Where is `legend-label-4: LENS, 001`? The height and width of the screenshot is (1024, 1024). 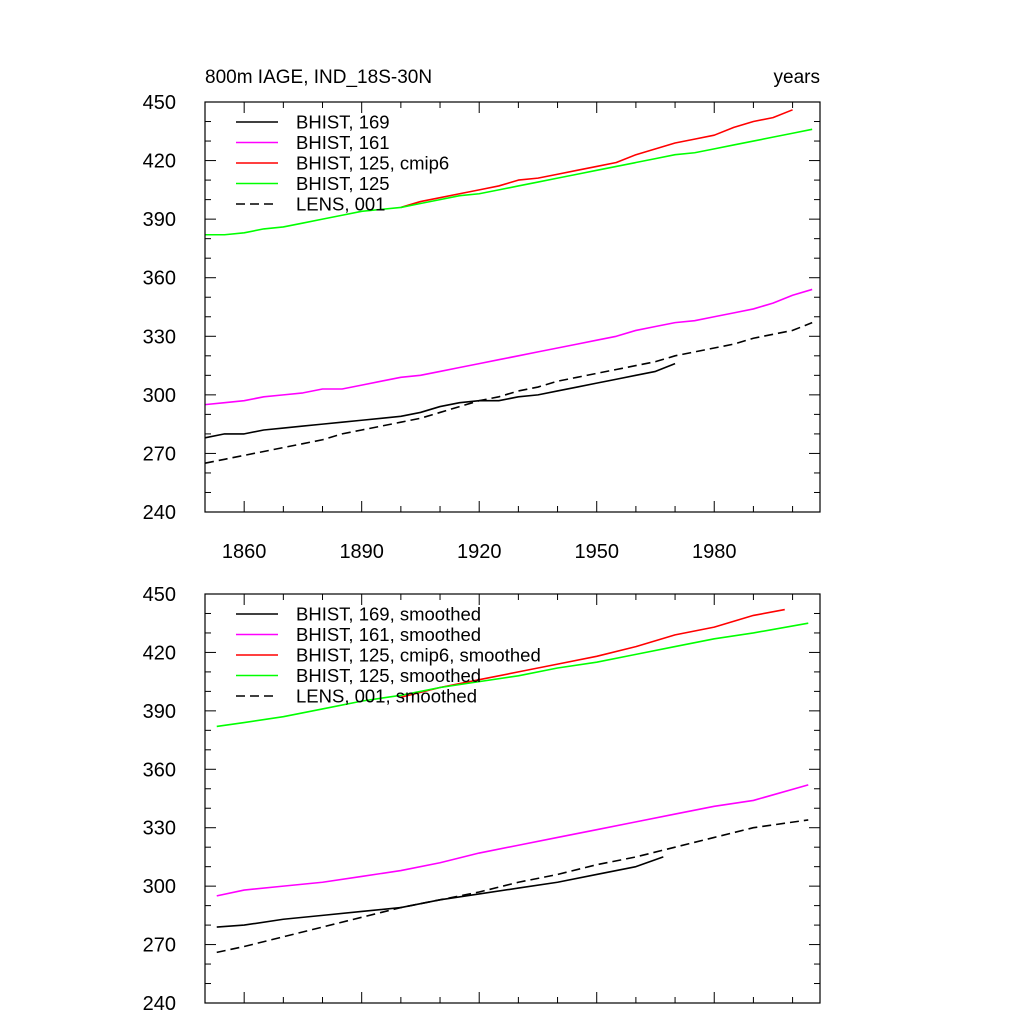 legend-label-4: LENS, 001 is located at coordinates (340, 204).